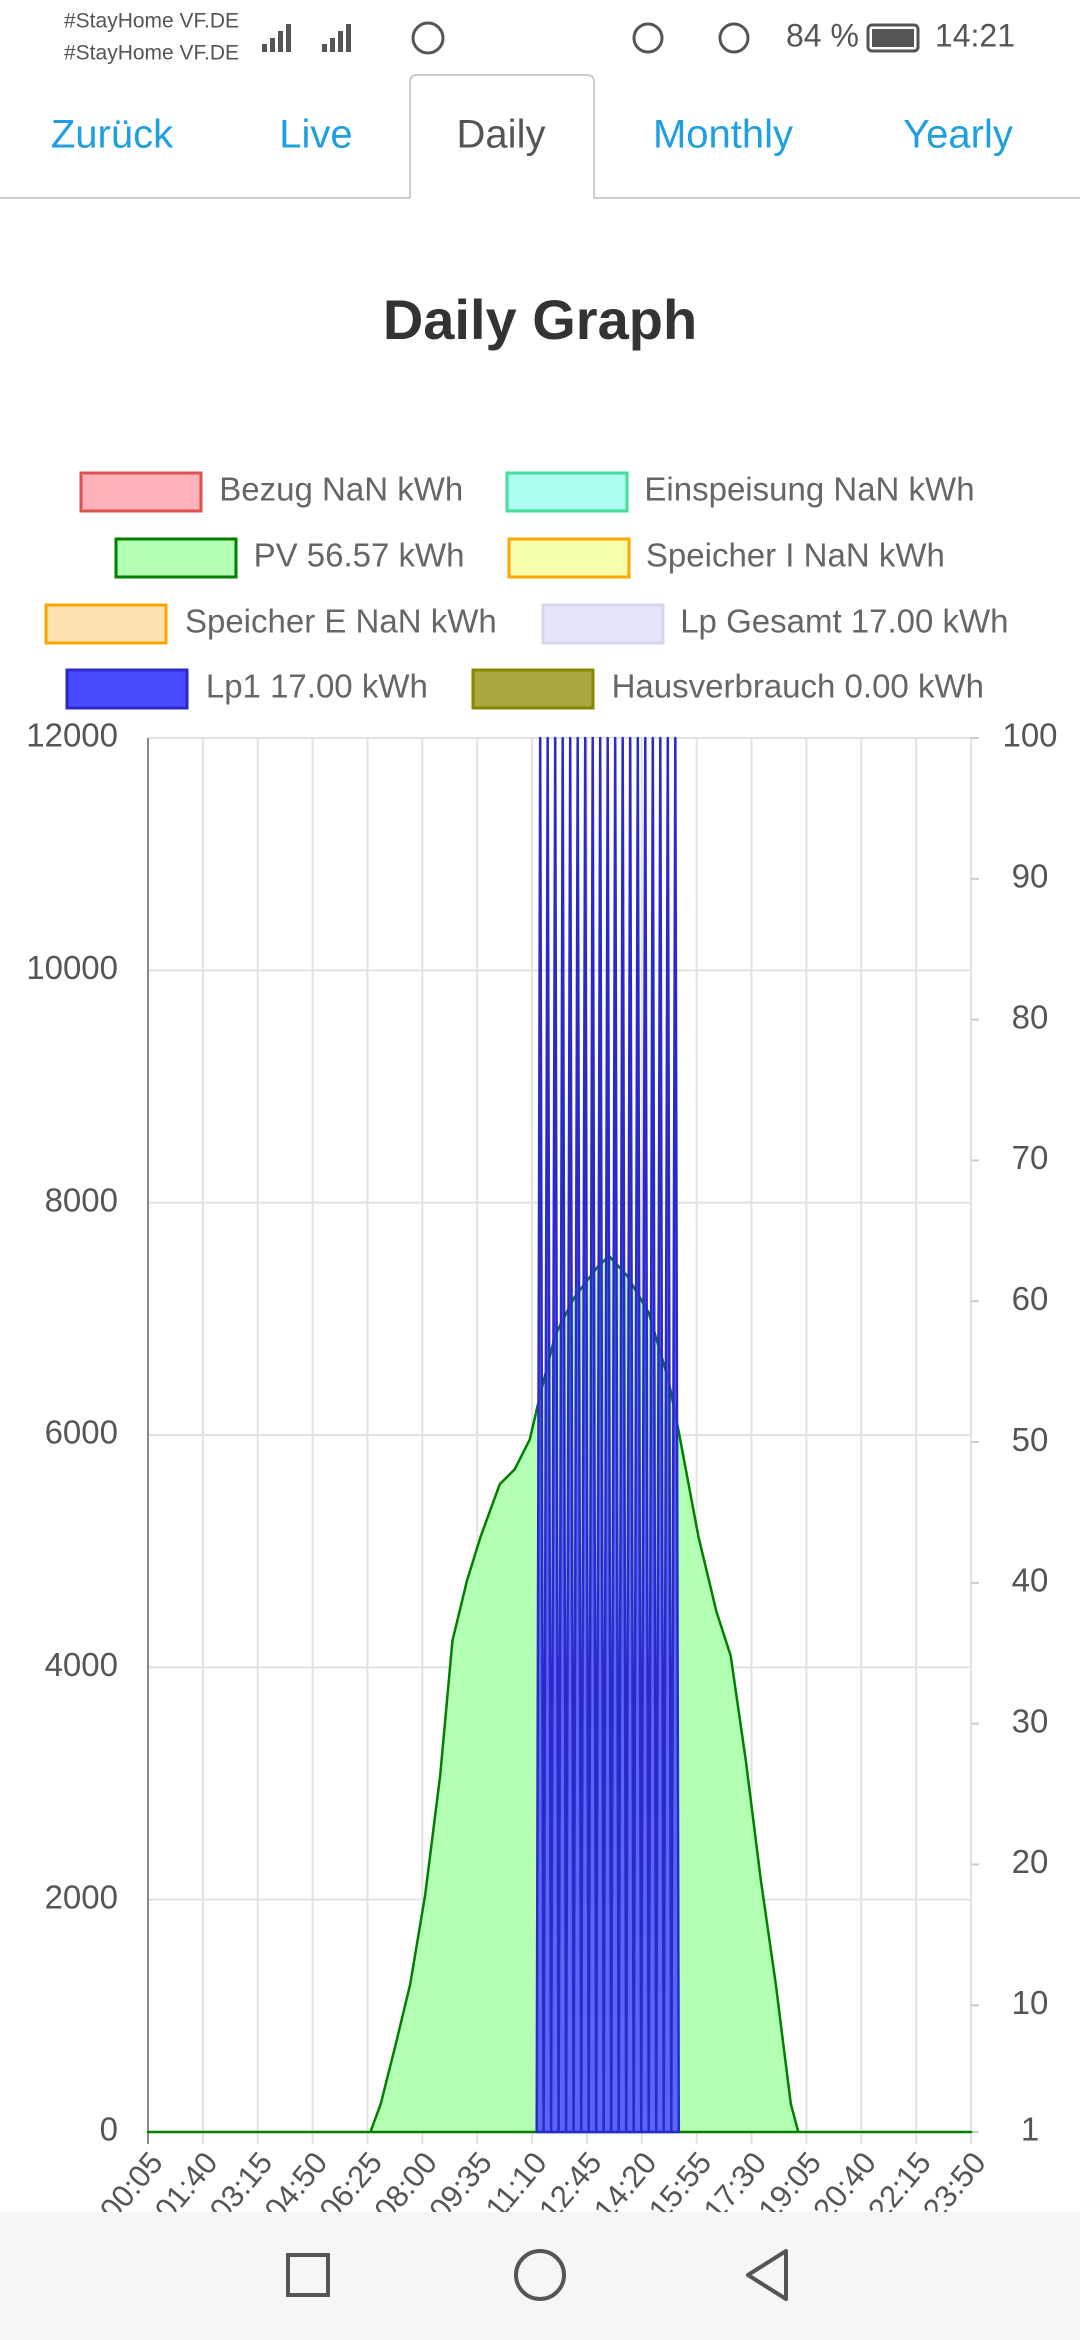 The height and width of the screenshot is (2340, 1080). What do you see at coordinates (72, 735) in the screenshot?
I see `y-tick-label: 12000` at bounding box center [72, 735].